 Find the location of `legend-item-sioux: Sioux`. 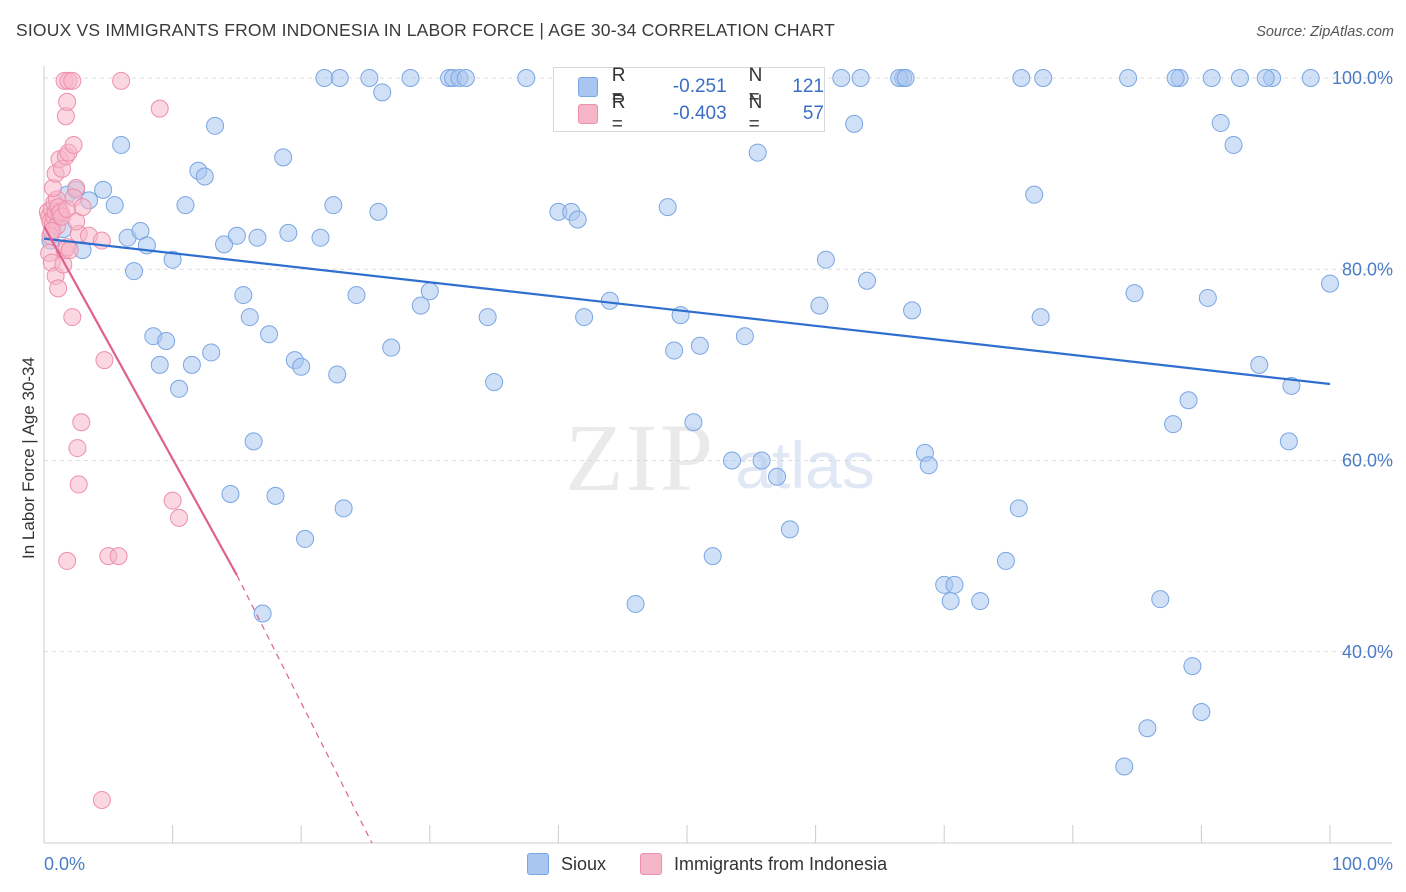

legend-item-sioux: Sioux is located at coordinates (566, 864).